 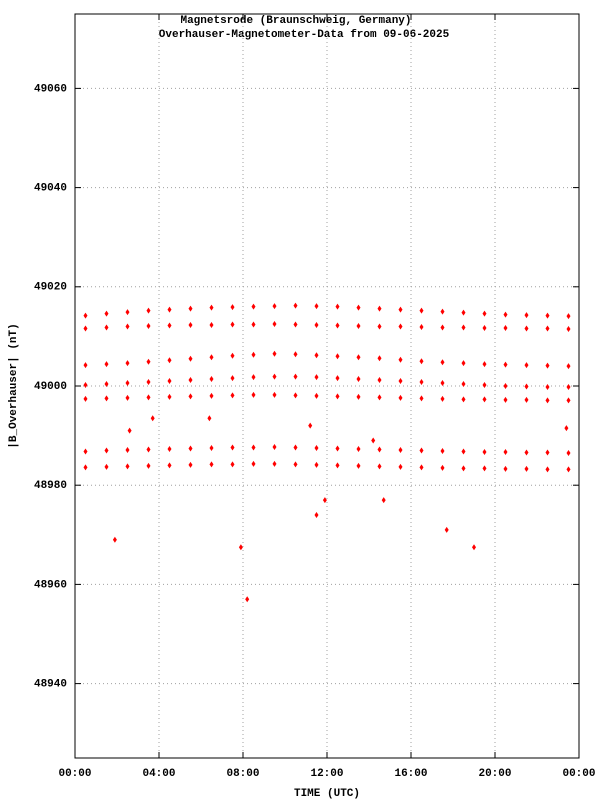 What do you see at coordinates (295, 21) in the screenshot?
I see `chart-title: Magnetsrode (Braunschweig, Germany)` at bounding box center [295, 21].